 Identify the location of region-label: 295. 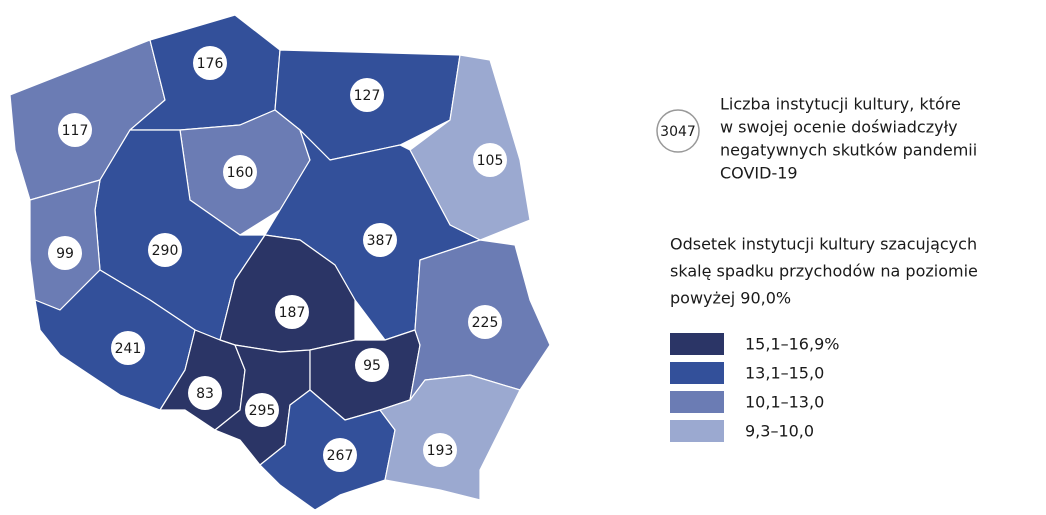
(262, 411).